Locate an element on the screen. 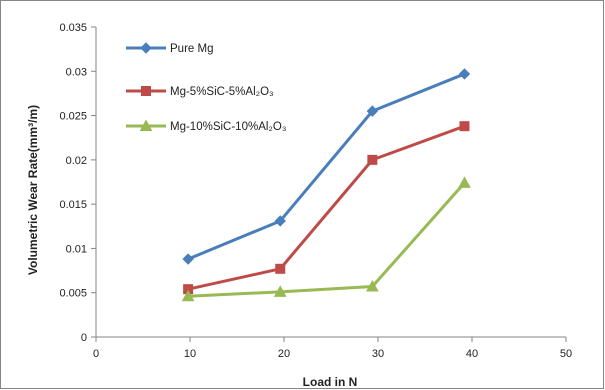 The image size is (605, 390). y-tick-label: 0.005 is located at coordinates (73, 294).